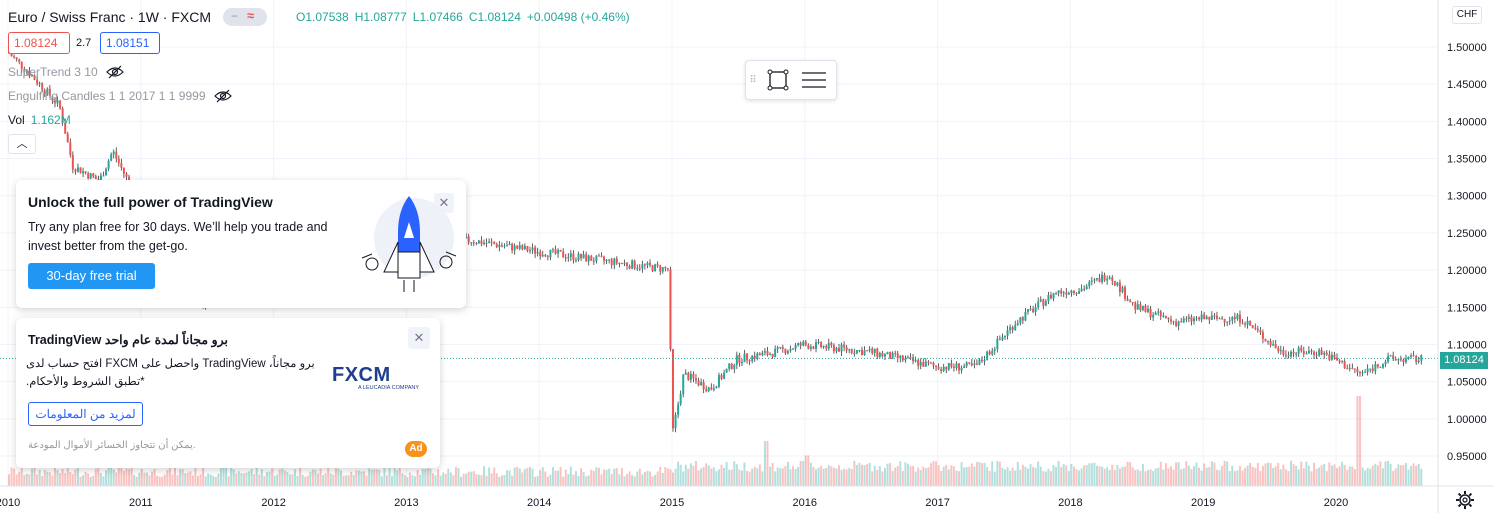  Describe the element at coordinates (110, 17) in the screenshot. I see `symbol-name: Euro / Swiss Franc · 1W · FXCM` at that location.